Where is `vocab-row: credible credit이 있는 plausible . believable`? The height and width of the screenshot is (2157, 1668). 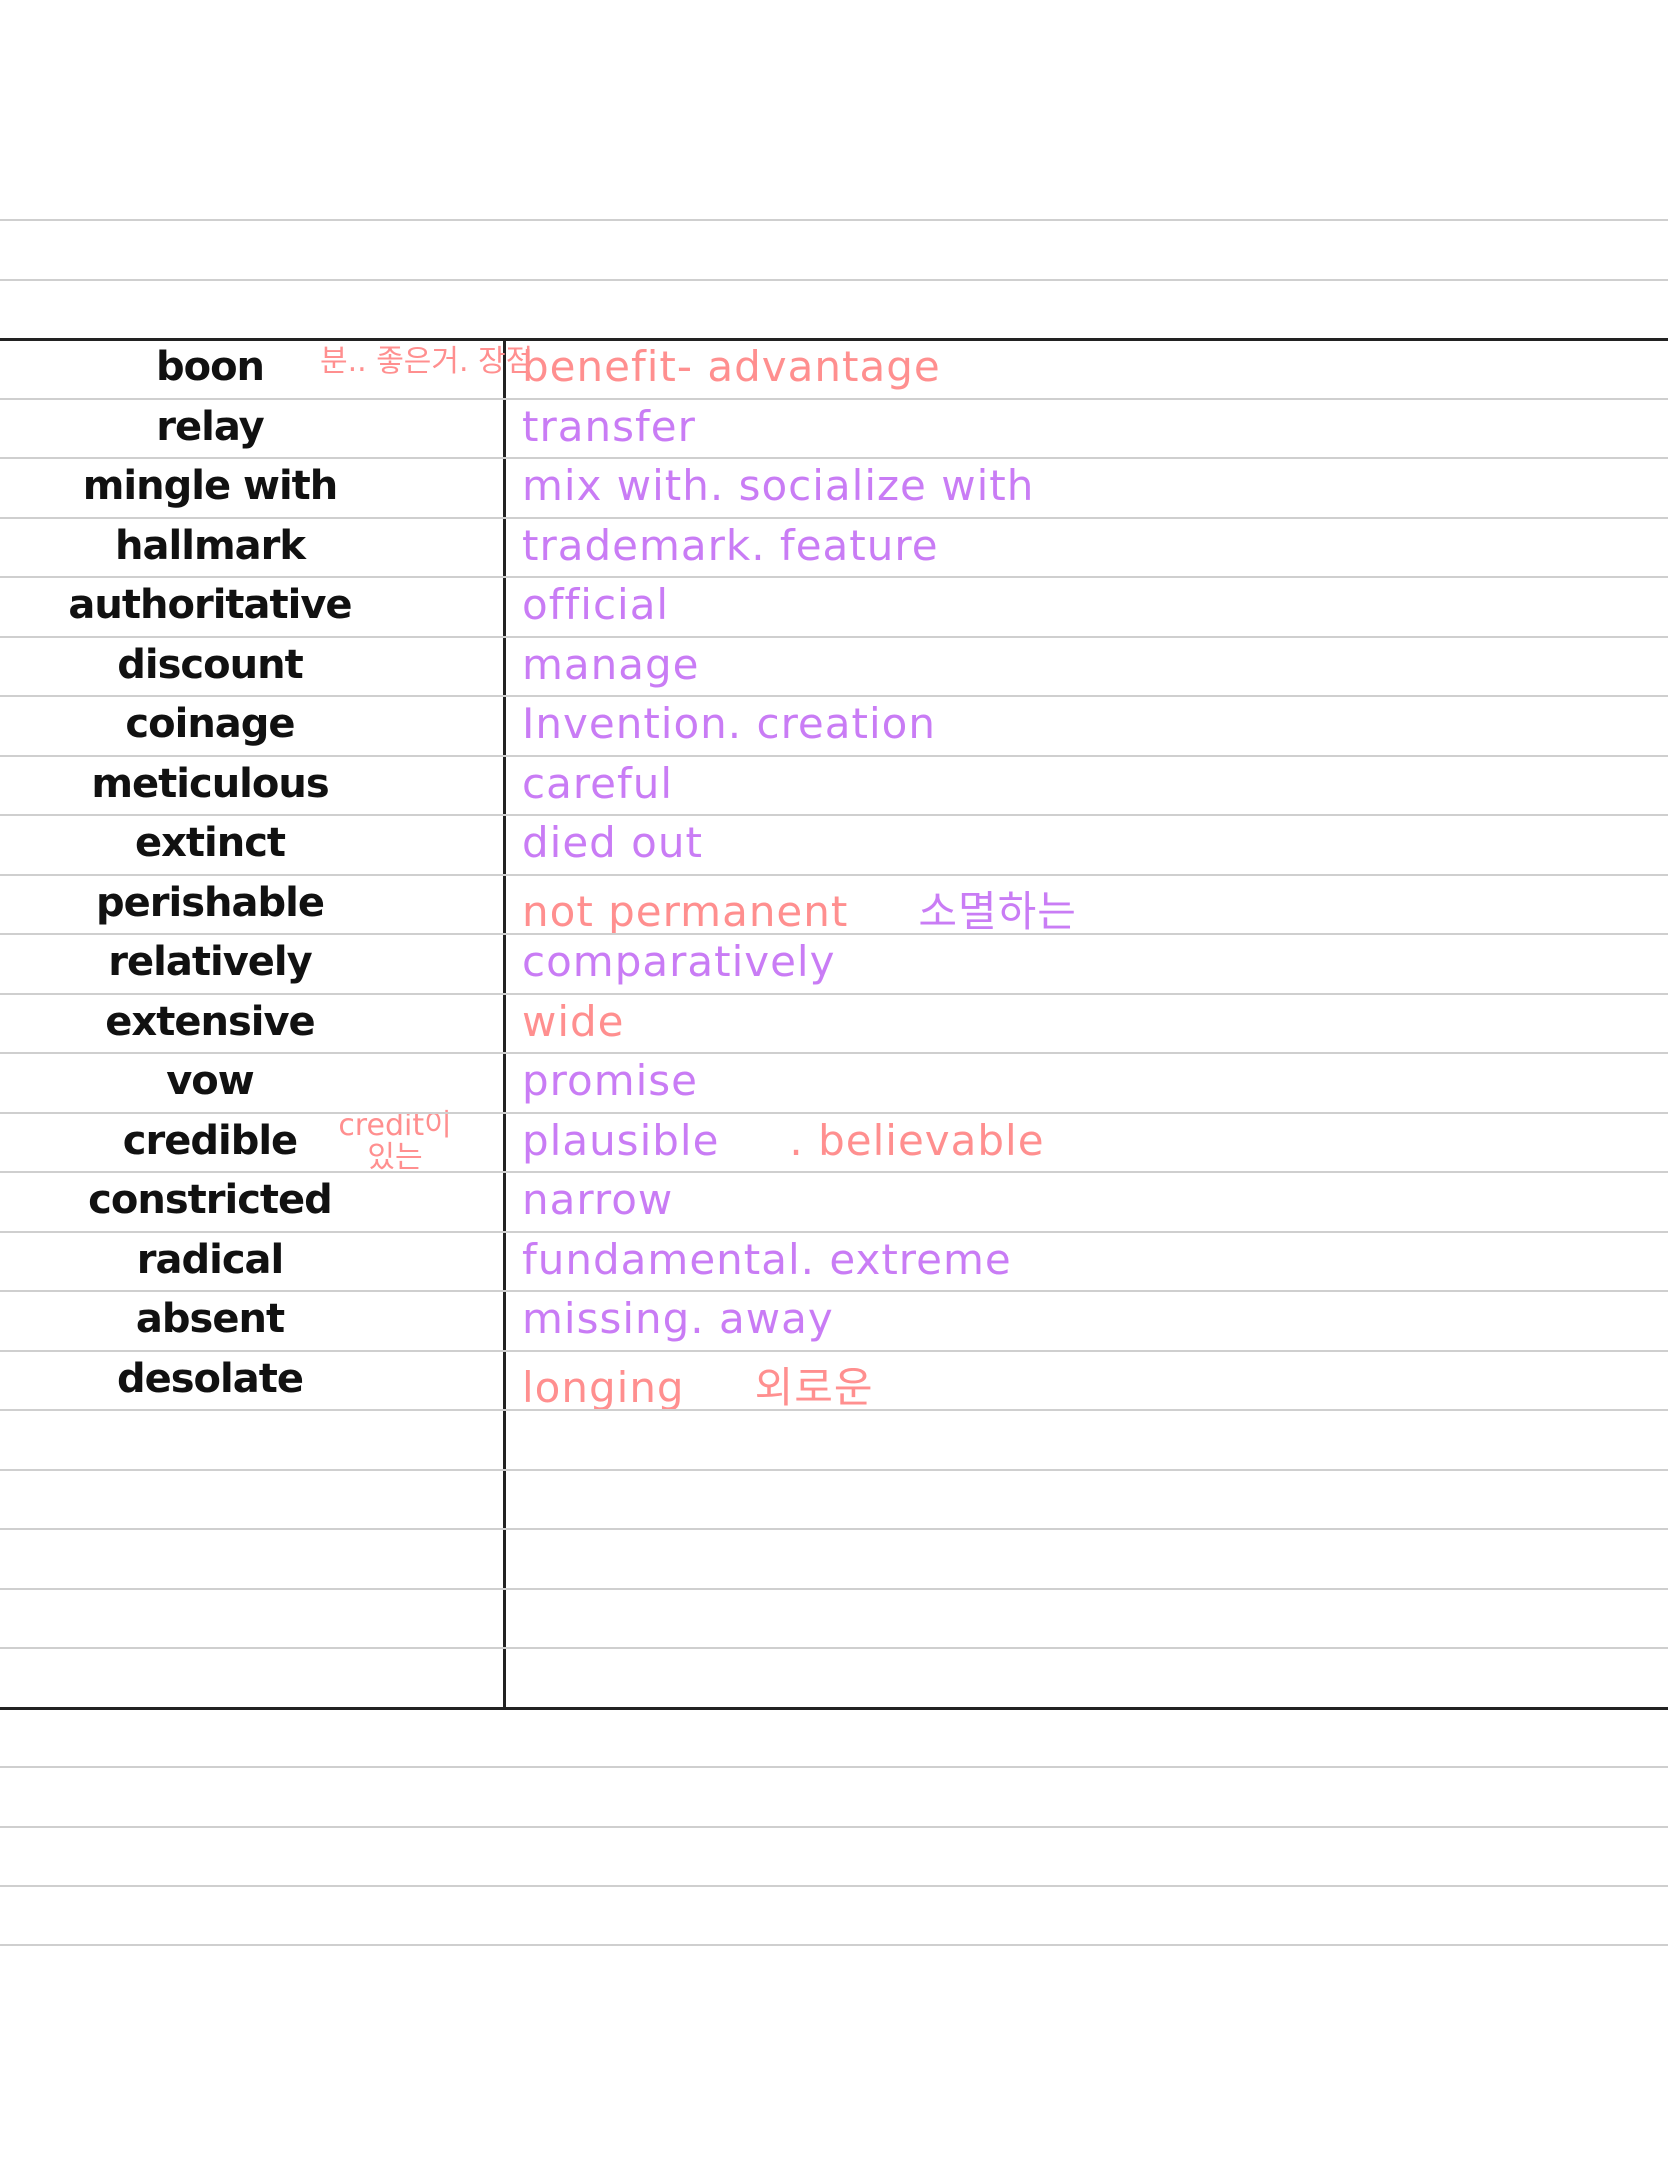 vocab-row: credible credit이 있는 plausible . believable is located at coordinates (834, 1141).